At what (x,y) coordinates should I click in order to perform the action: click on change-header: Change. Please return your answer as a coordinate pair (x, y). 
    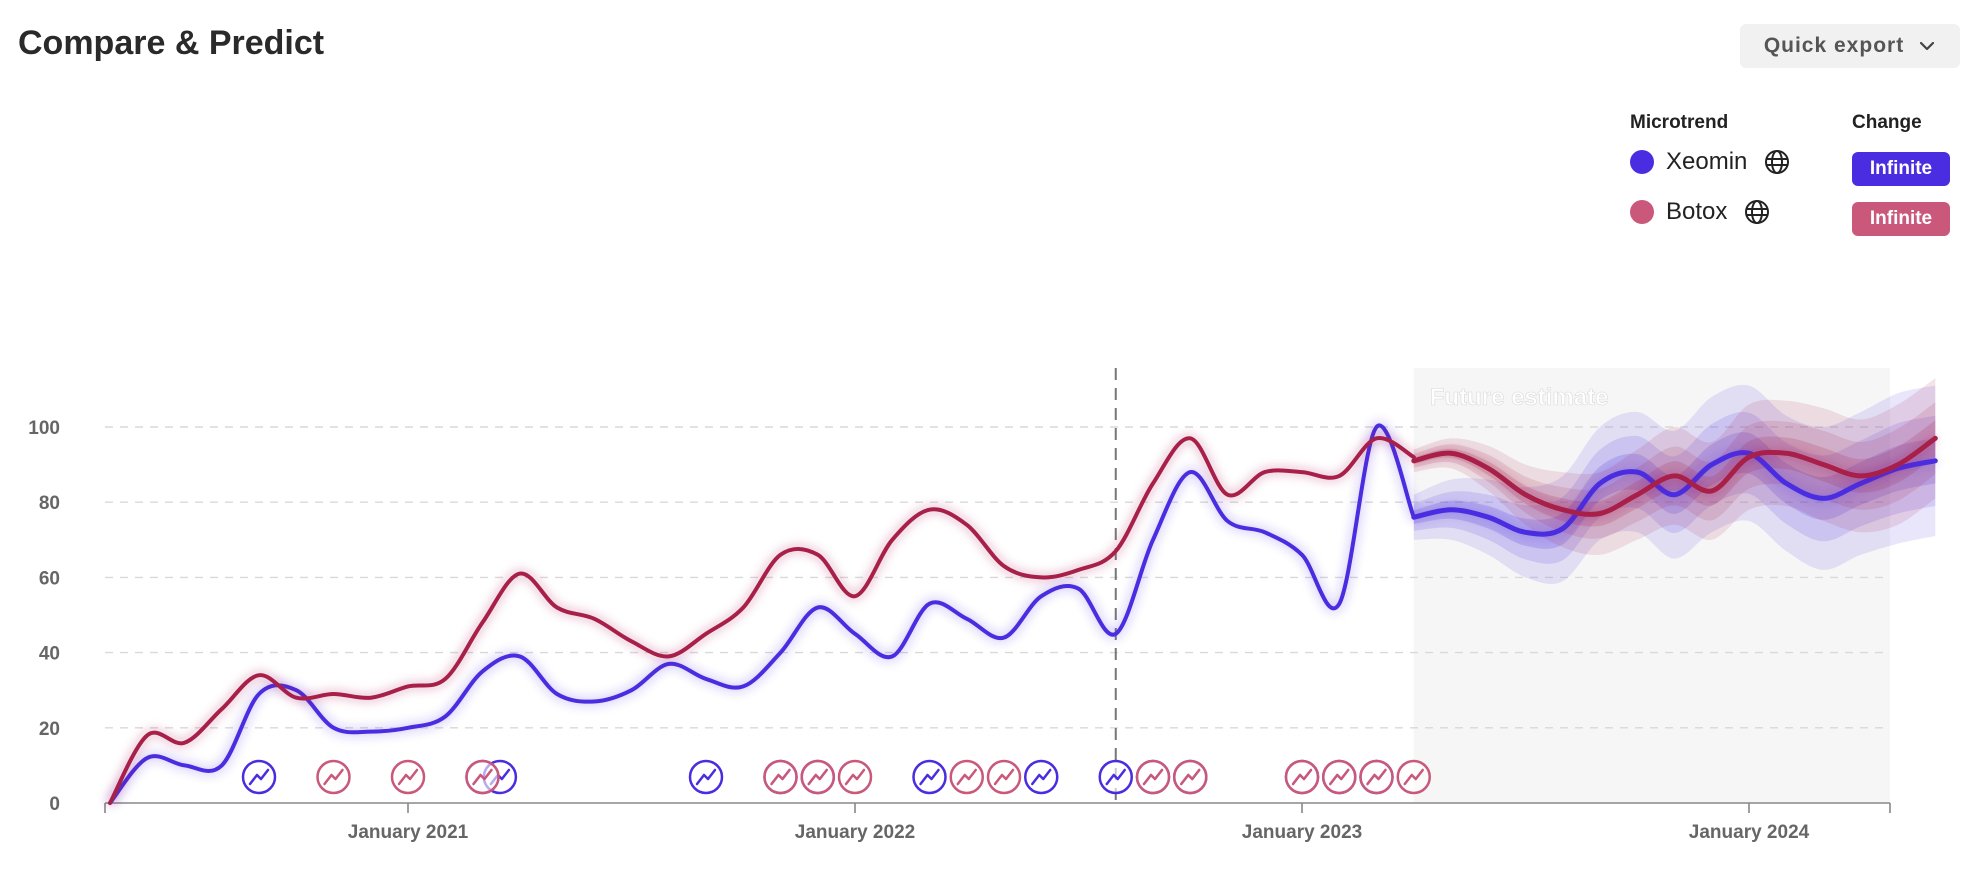
    Looking at the image, I should click on (1887, 122).